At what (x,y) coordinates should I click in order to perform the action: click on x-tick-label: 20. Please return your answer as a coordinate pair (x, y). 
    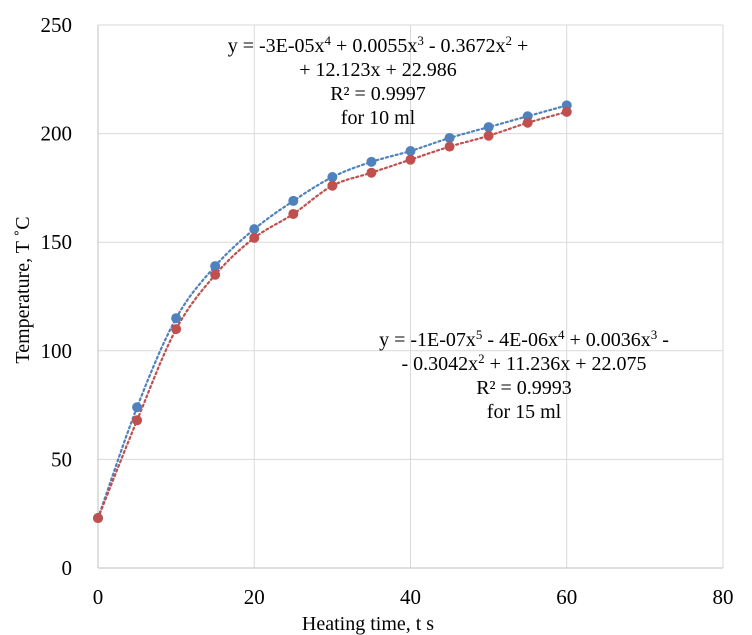
    Looking at the image, I should click on (254, 597).